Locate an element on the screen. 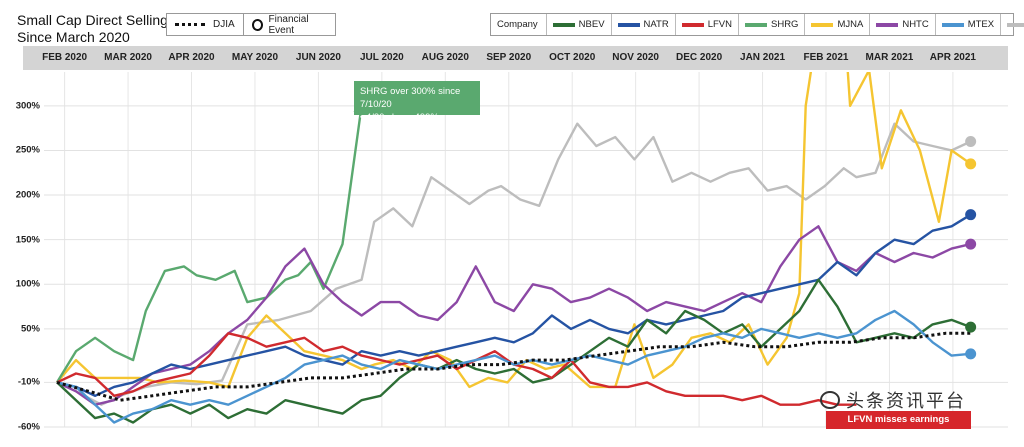 The width and height of the screenshot is (1024, 447). legend-djia: DJIA is located at coordinates (205, 24).